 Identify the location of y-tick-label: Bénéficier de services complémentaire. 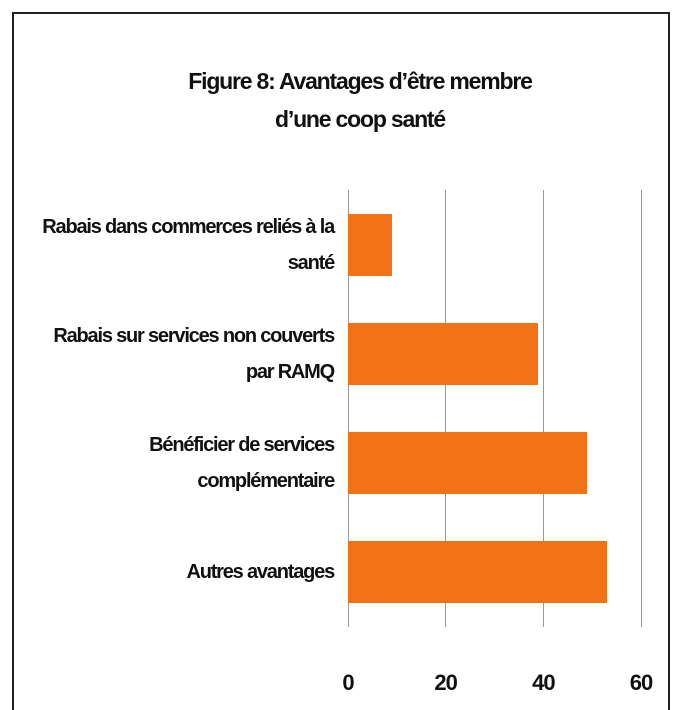
(242, 463).